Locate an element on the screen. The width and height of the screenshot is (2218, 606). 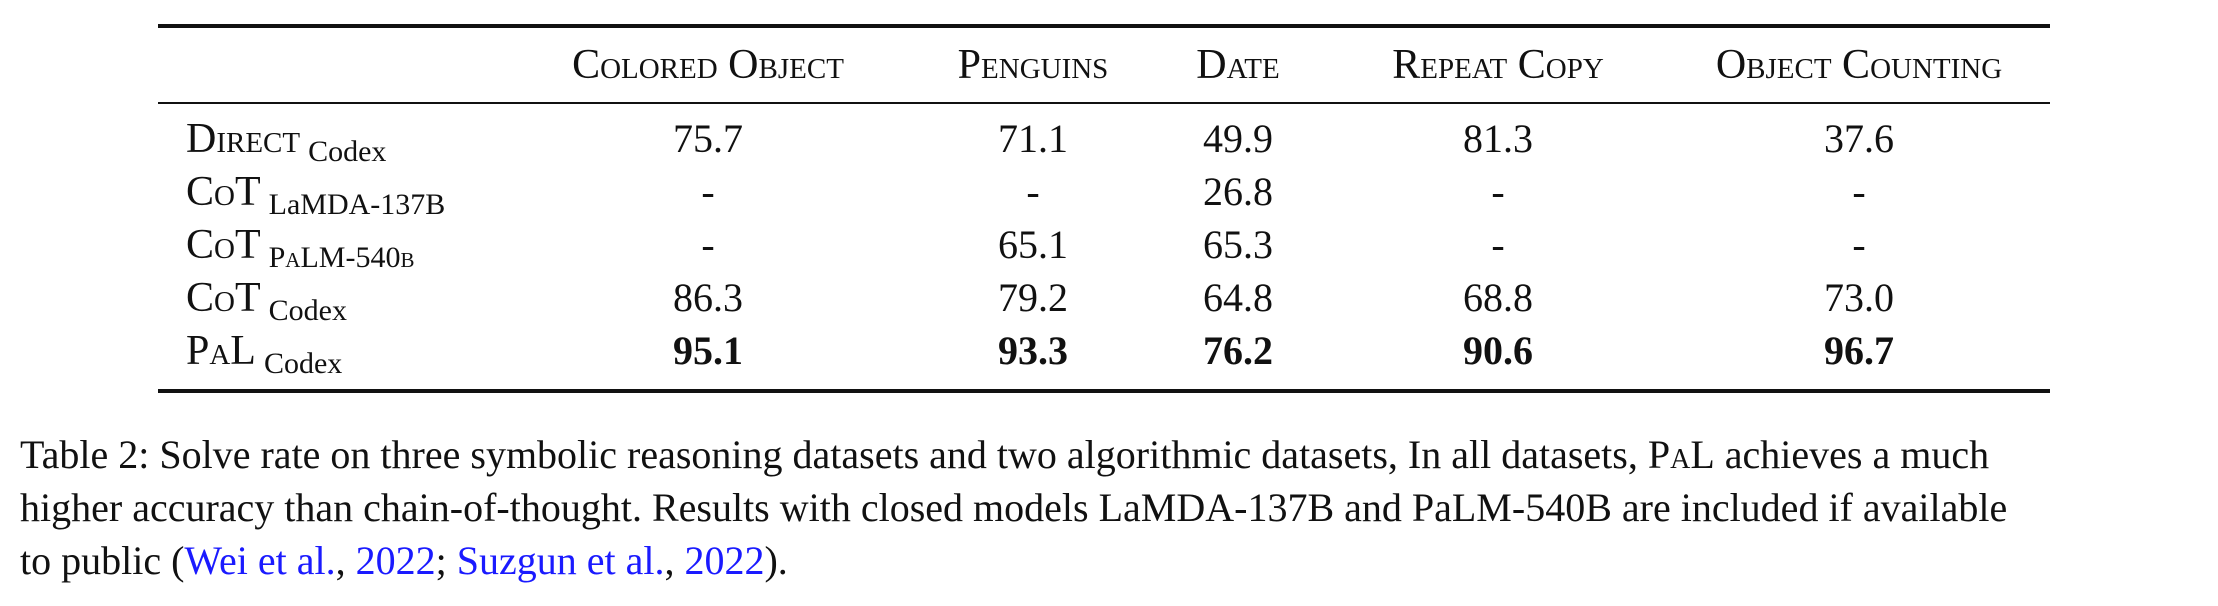
method-cell: Direct Codex is located at coordinates (328, 135).